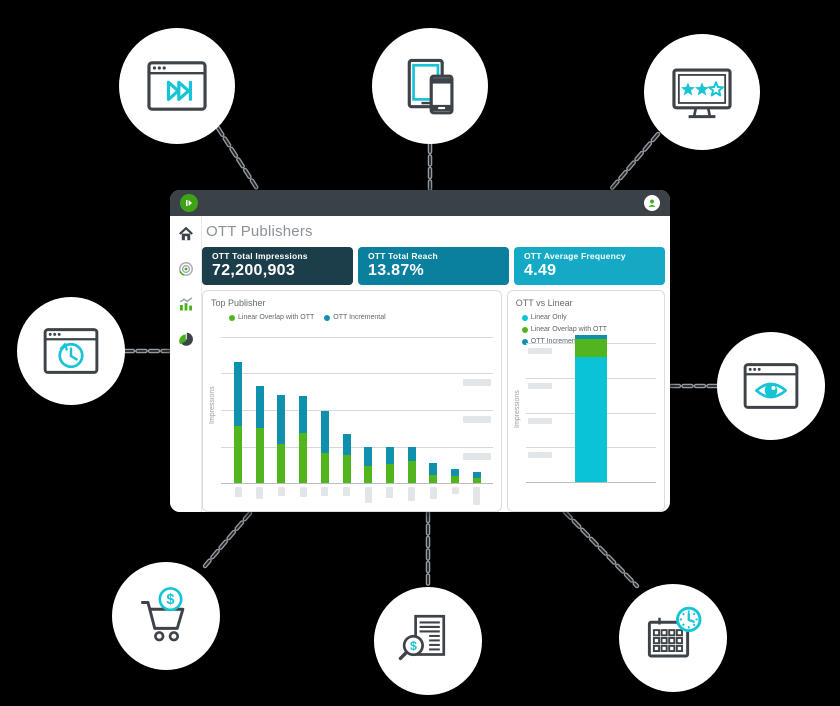  I want to click on kpi-value: 72,200,903, so click(254, 270).